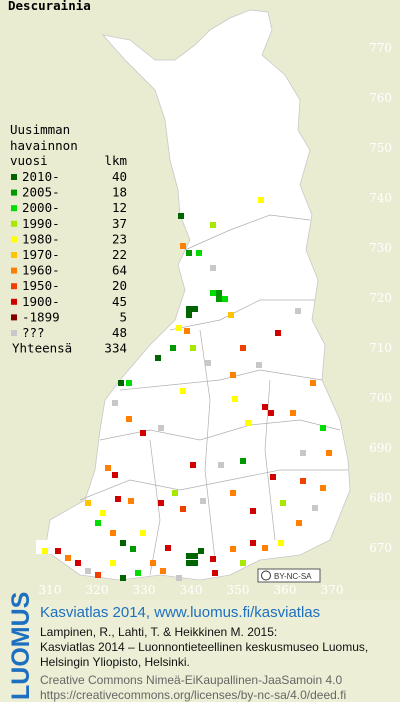 The height and width of the screenshot is (702, 400). Describe the element at coordinates (289, 575) in the screenshot. I see `badge-box` at that location.